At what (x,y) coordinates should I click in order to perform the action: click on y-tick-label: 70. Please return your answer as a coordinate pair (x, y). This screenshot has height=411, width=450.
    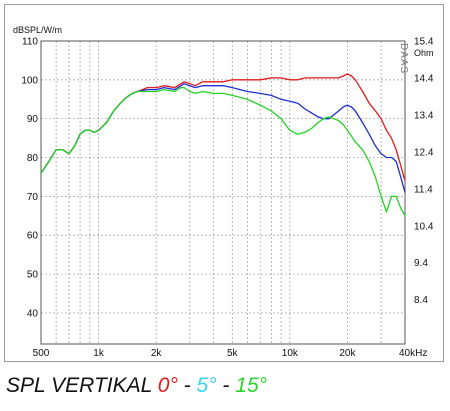
    Looking at the image, I should click on (33, 197).